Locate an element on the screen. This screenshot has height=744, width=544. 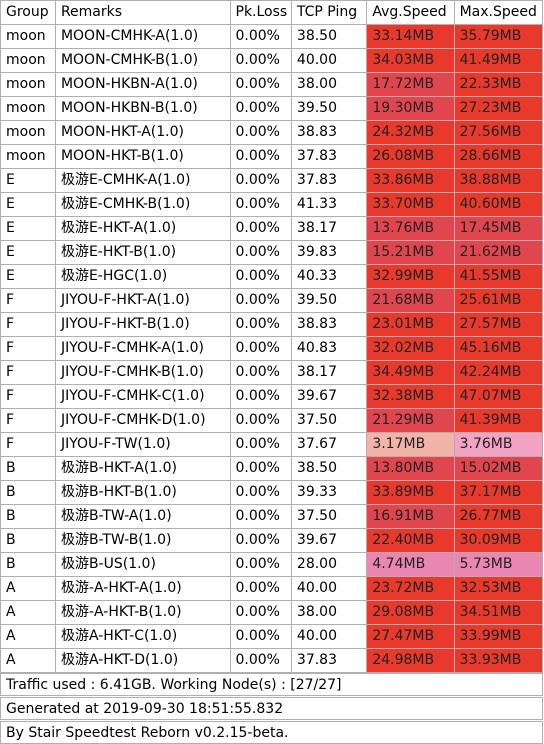
cell-remarks: MOON-HKT-B(1.0) is located at coordinates (142, 156).